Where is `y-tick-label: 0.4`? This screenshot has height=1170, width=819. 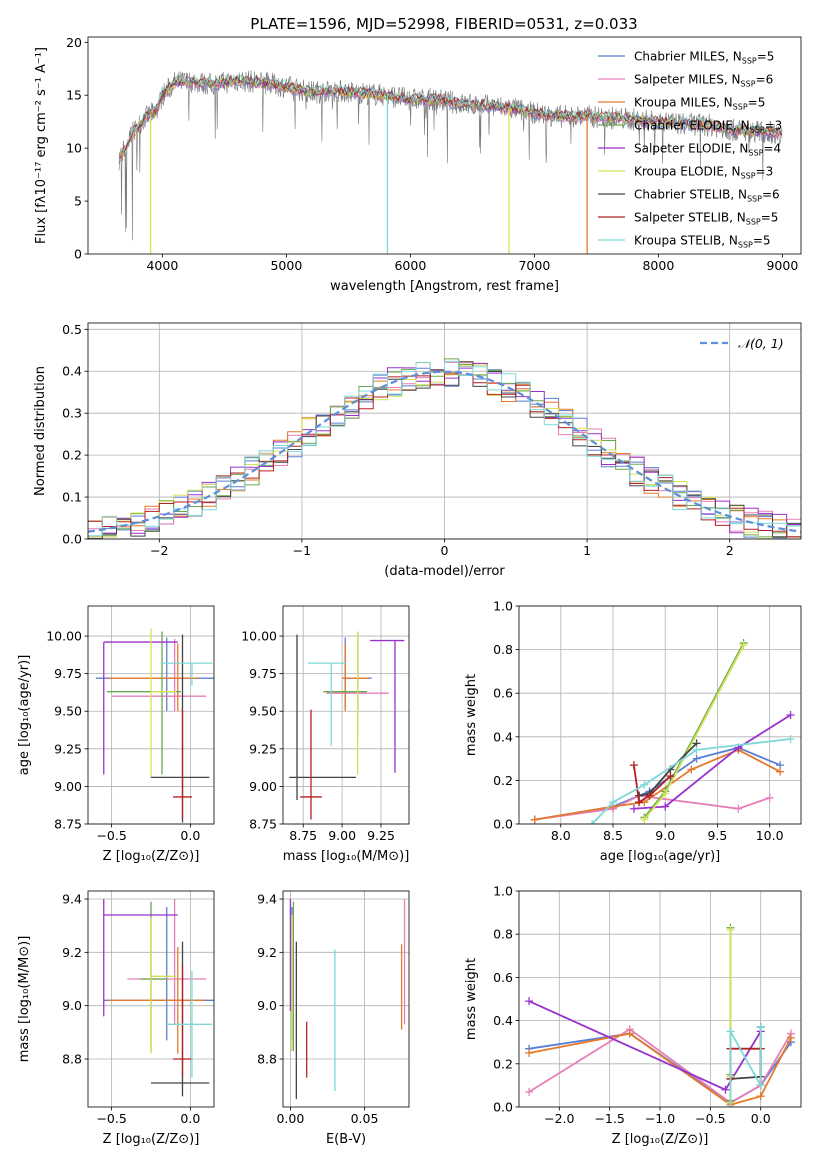
y-tick-label: 0.4 is located at coordinates (72, 371).